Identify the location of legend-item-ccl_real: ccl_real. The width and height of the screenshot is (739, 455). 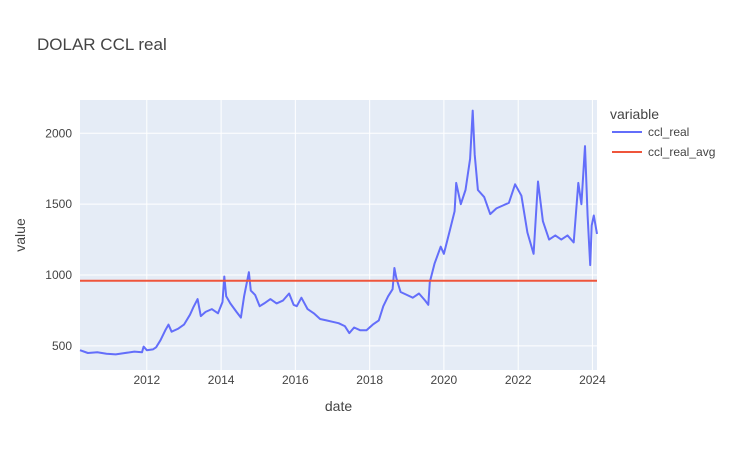
(668, 132).